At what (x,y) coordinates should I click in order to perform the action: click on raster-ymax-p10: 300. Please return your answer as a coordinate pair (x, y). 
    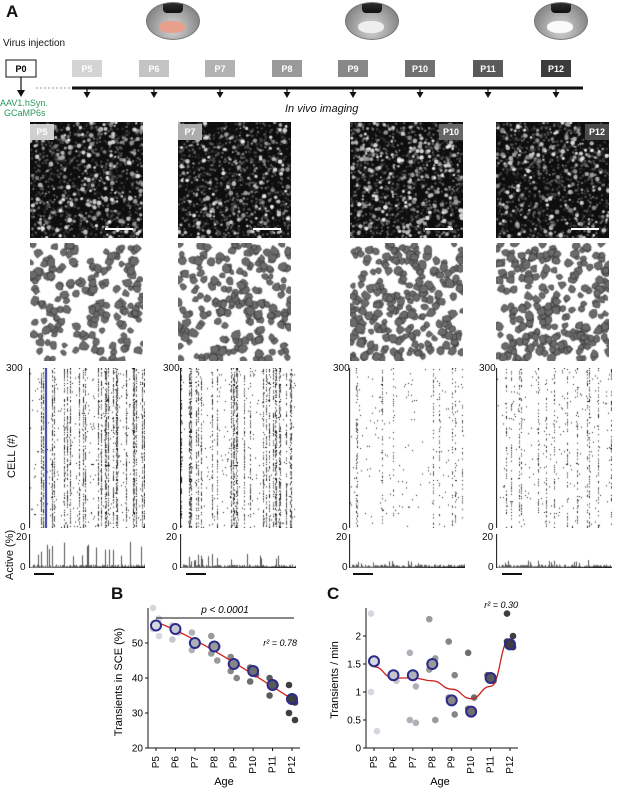
    Looking at the image, I should click on (341, 368).